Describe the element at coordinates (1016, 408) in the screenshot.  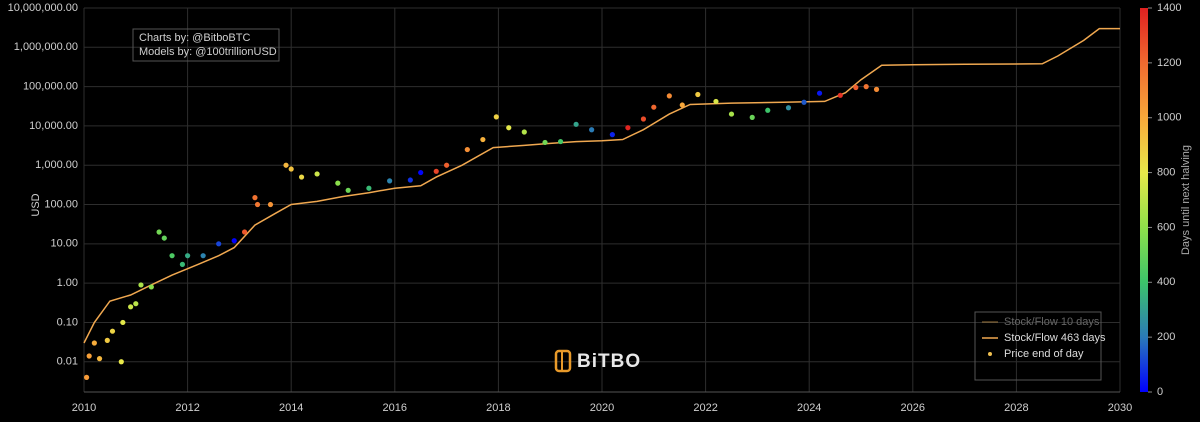
I see `x-tick-label: 2028` at that location.